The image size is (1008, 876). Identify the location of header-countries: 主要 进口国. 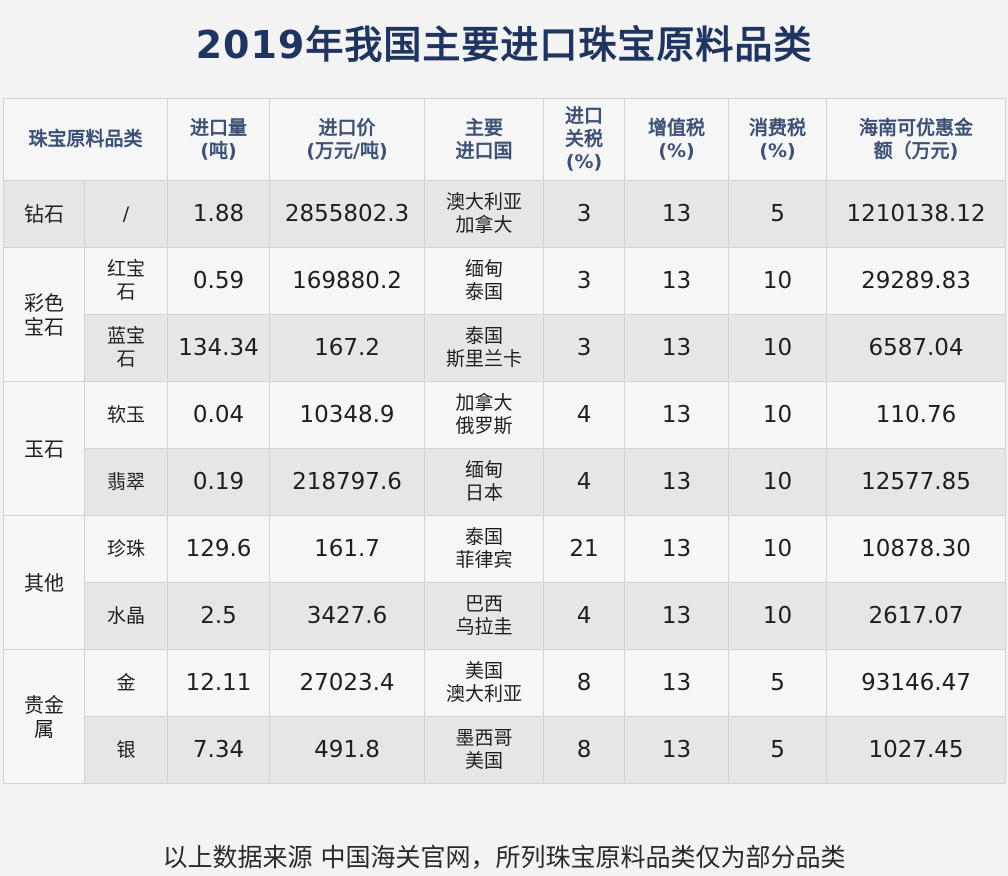
(484, 139).